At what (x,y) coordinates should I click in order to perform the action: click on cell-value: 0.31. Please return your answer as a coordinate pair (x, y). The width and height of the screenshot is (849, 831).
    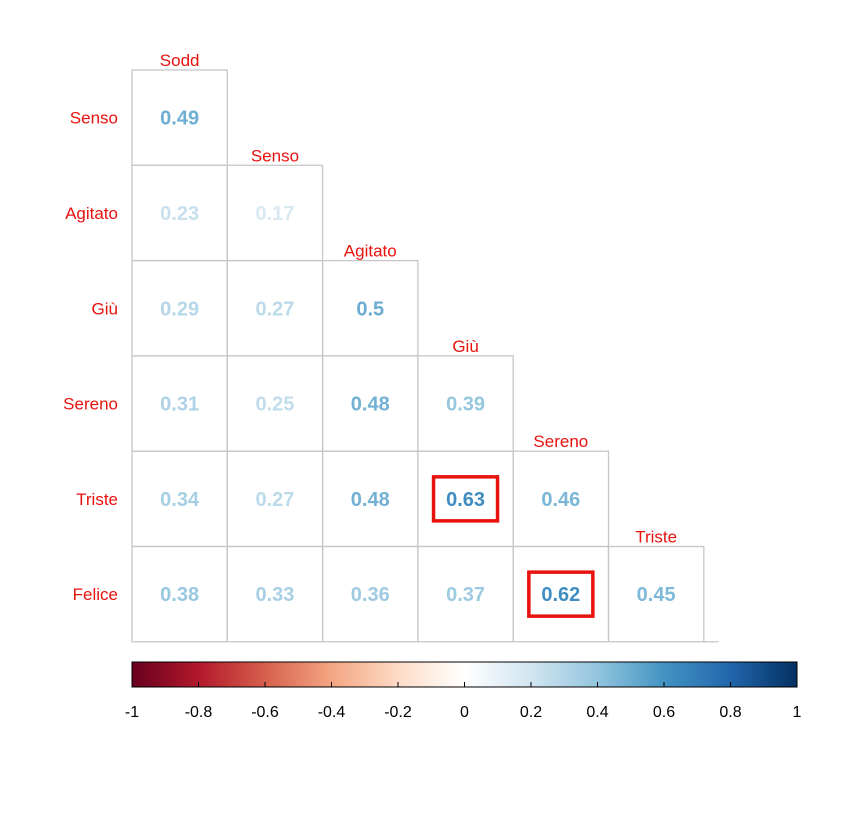
    Looking at the image, I should click on (179, 405).